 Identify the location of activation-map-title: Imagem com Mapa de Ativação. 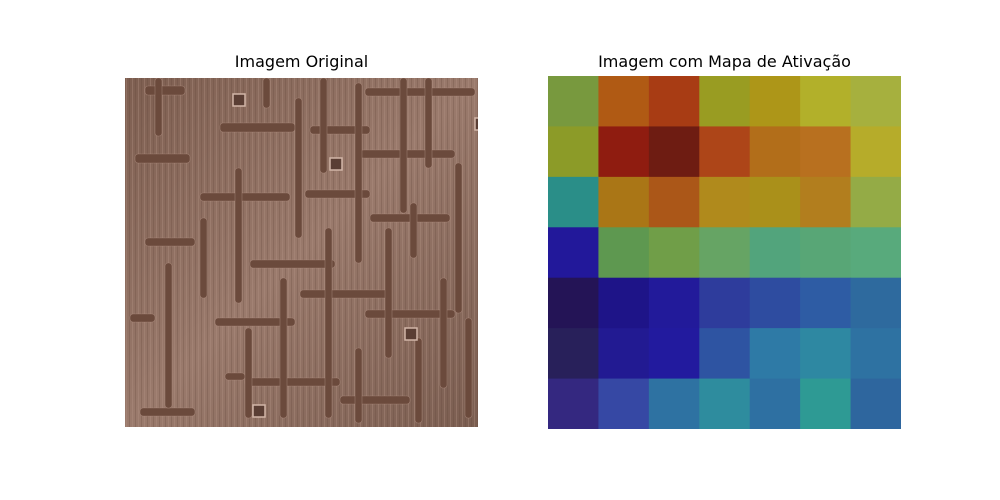
(724, 61).